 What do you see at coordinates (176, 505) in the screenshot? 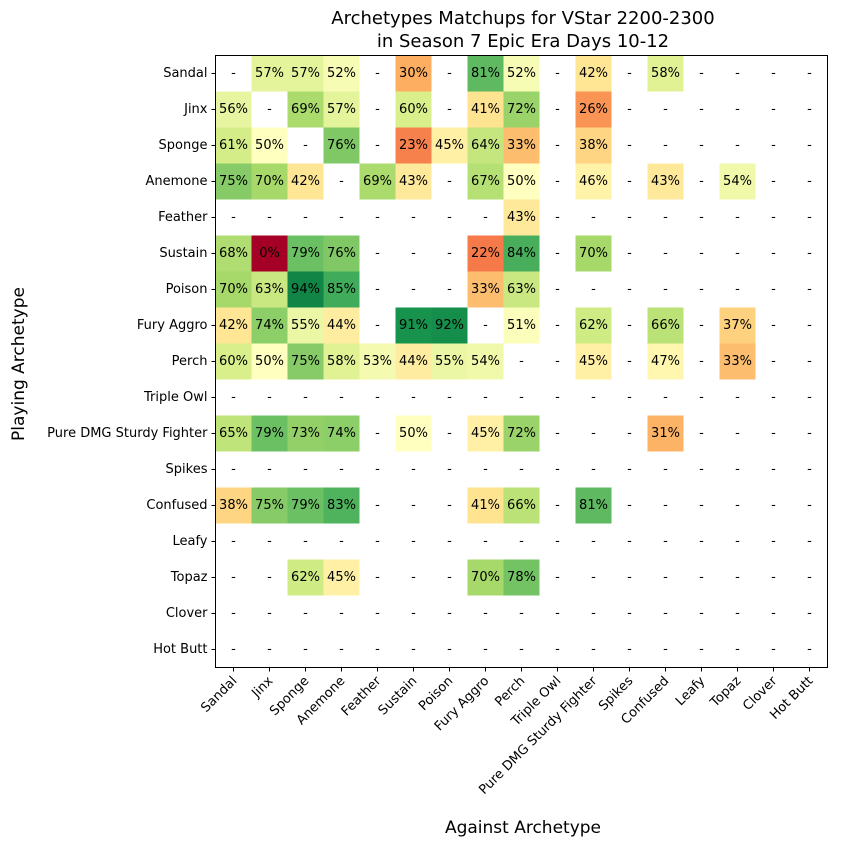
I see `y-tick-label: Confused` at bounding box center [176, 505].